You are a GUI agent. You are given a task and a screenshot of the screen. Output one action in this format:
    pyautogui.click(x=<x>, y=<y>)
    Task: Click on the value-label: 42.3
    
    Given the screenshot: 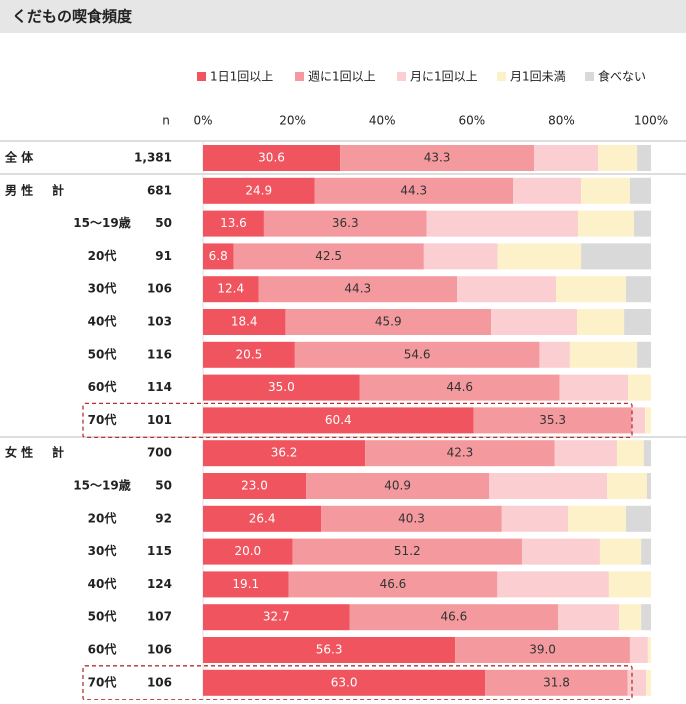 What is the action you would take?
    pyautogui.click(x=460, y=453)
    